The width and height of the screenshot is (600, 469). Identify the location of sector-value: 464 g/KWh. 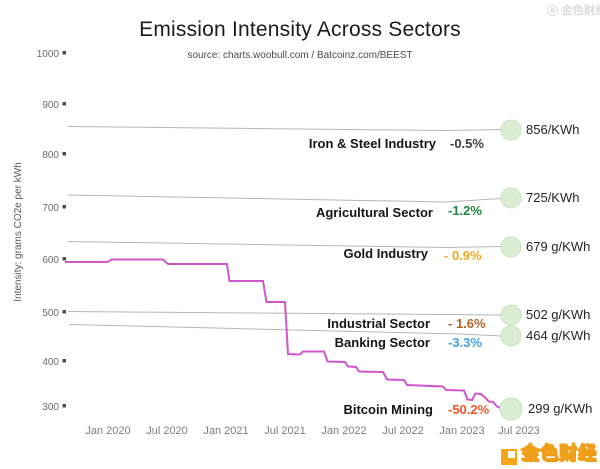
(558, 335).